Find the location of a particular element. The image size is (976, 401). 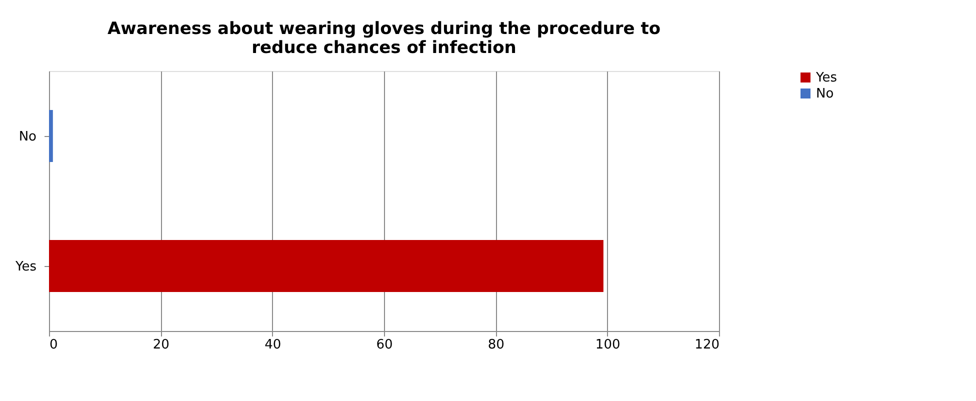

x-tick-label: 20 is located at coordinates (161, 345).